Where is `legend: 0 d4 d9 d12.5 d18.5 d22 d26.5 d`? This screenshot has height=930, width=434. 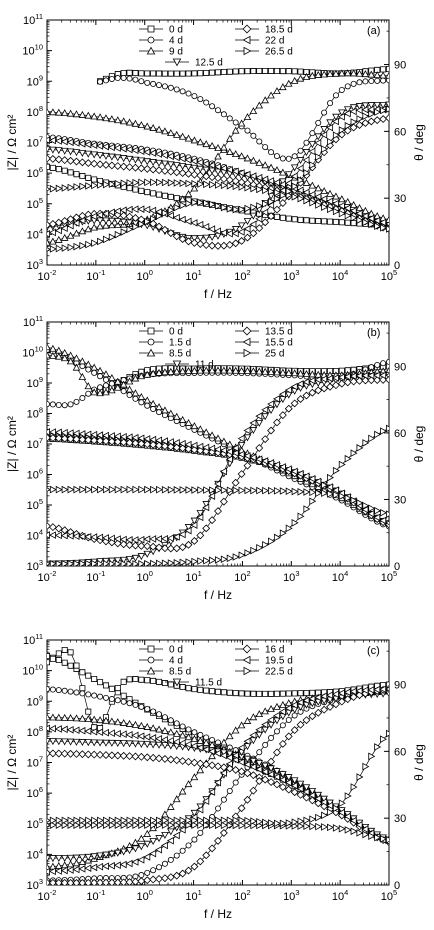 legend: 0 d4 d9 d12.5 d18.5 d22 d26.5 d is located at coordinates (216, 47).